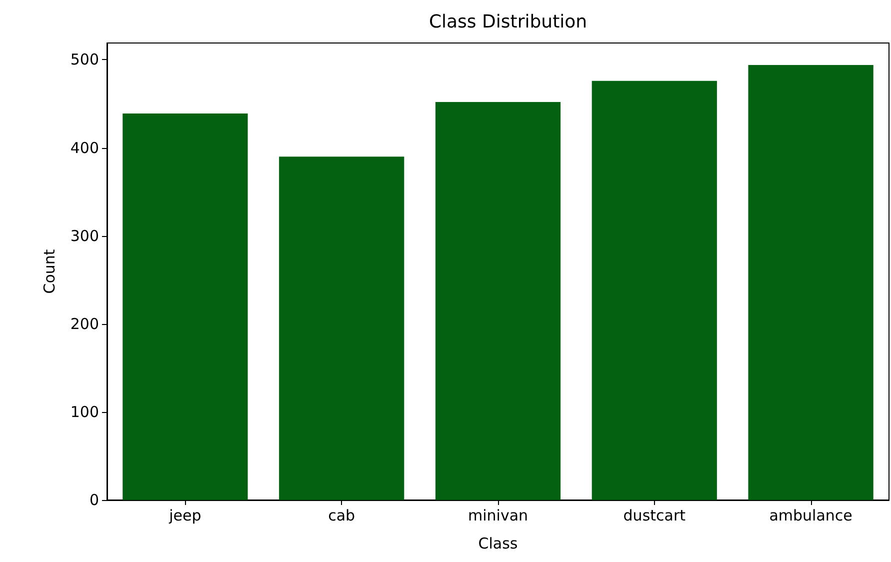  What do you see at coordinates (84, 411) in the screenshot?
I see `y-tick-label: 100` at bounding box center [84, 411].